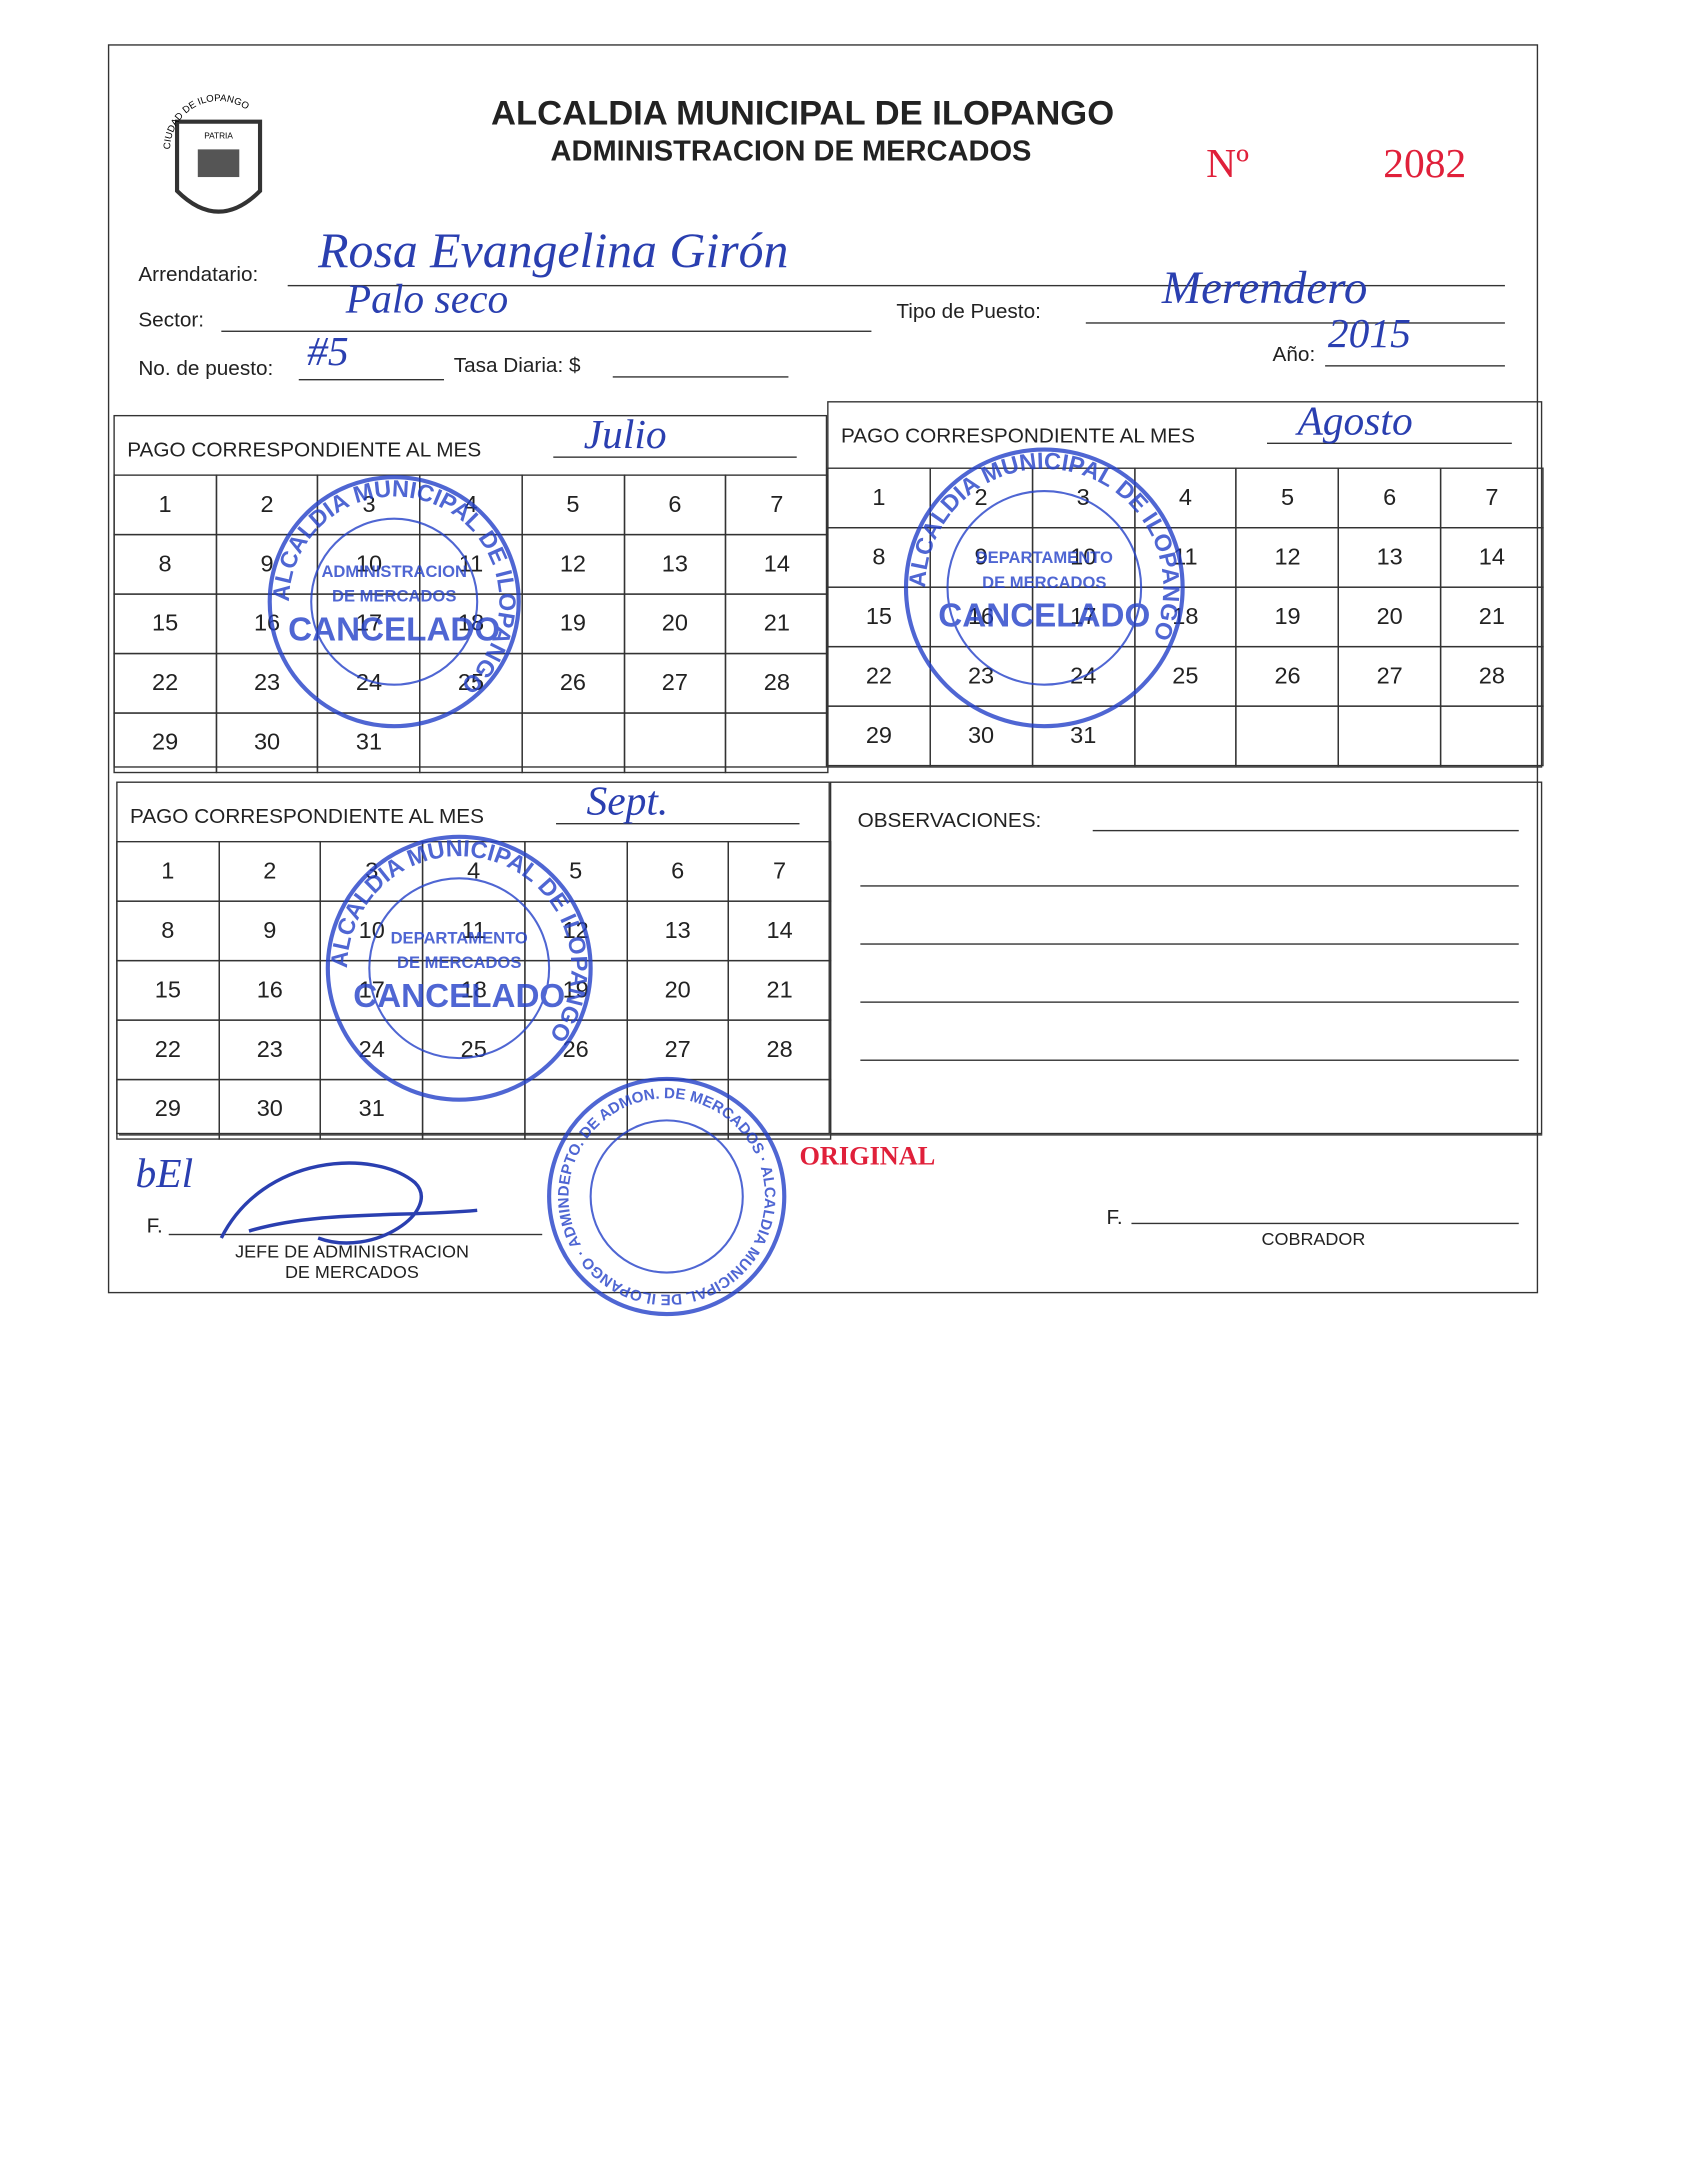  Describe the element at coordinates (553, 250) in the screenshot. I see `tenant: Rosa Evangelina Girón` at that location.